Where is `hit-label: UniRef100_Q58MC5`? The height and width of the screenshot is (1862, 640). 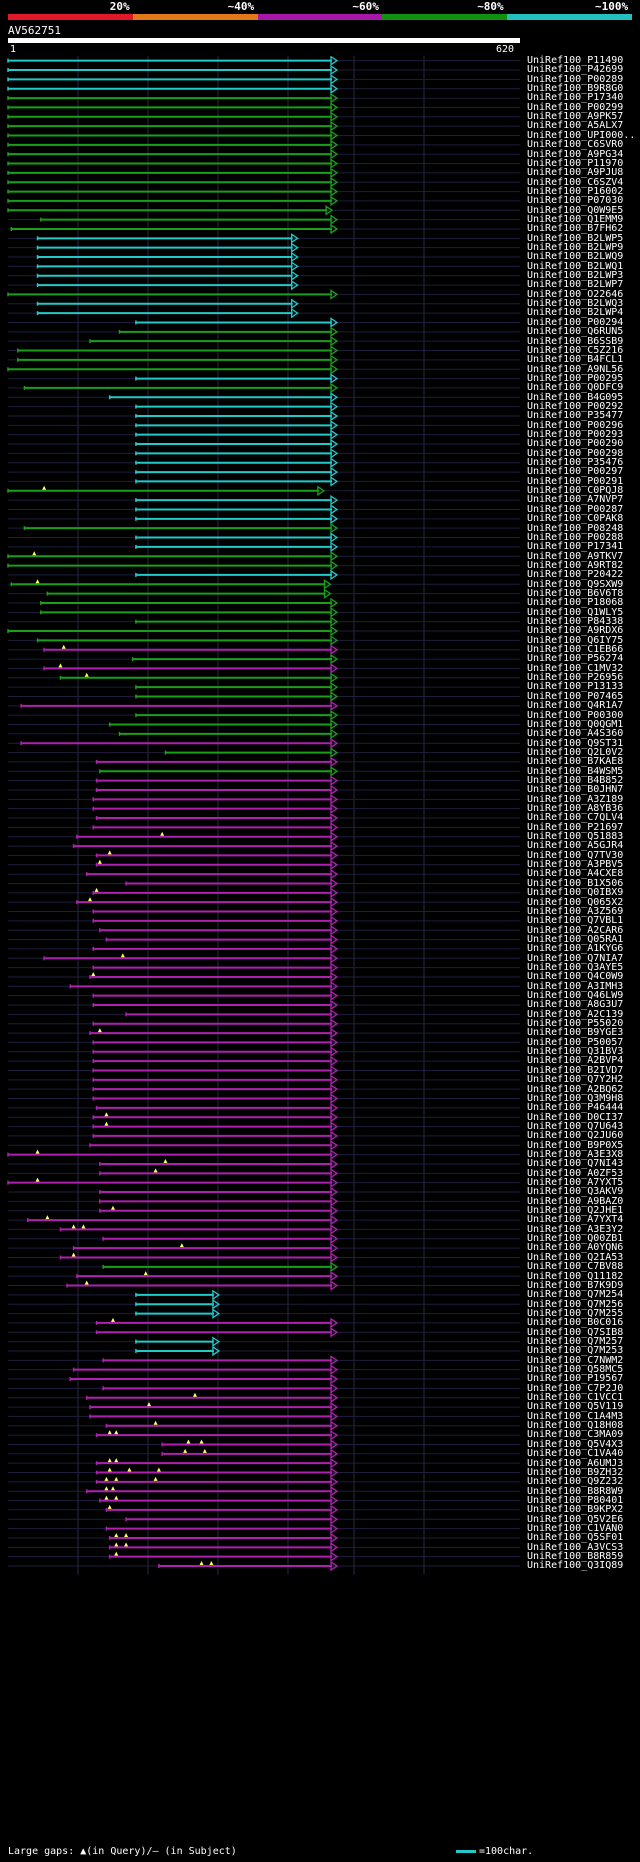
hit-label: UniRef100_Q58MC5 is located at coordinates (575, 1369).